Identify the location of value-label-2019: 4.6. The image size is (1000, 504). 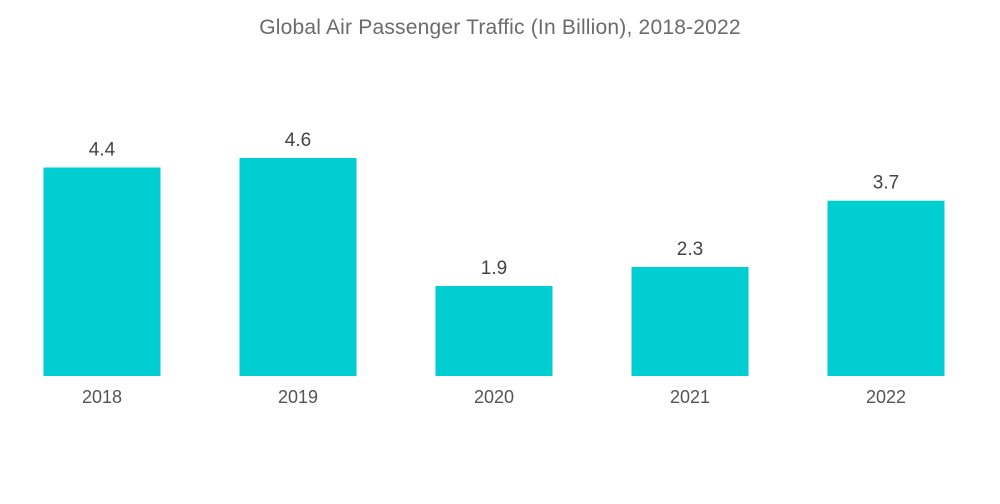
(298, 140).